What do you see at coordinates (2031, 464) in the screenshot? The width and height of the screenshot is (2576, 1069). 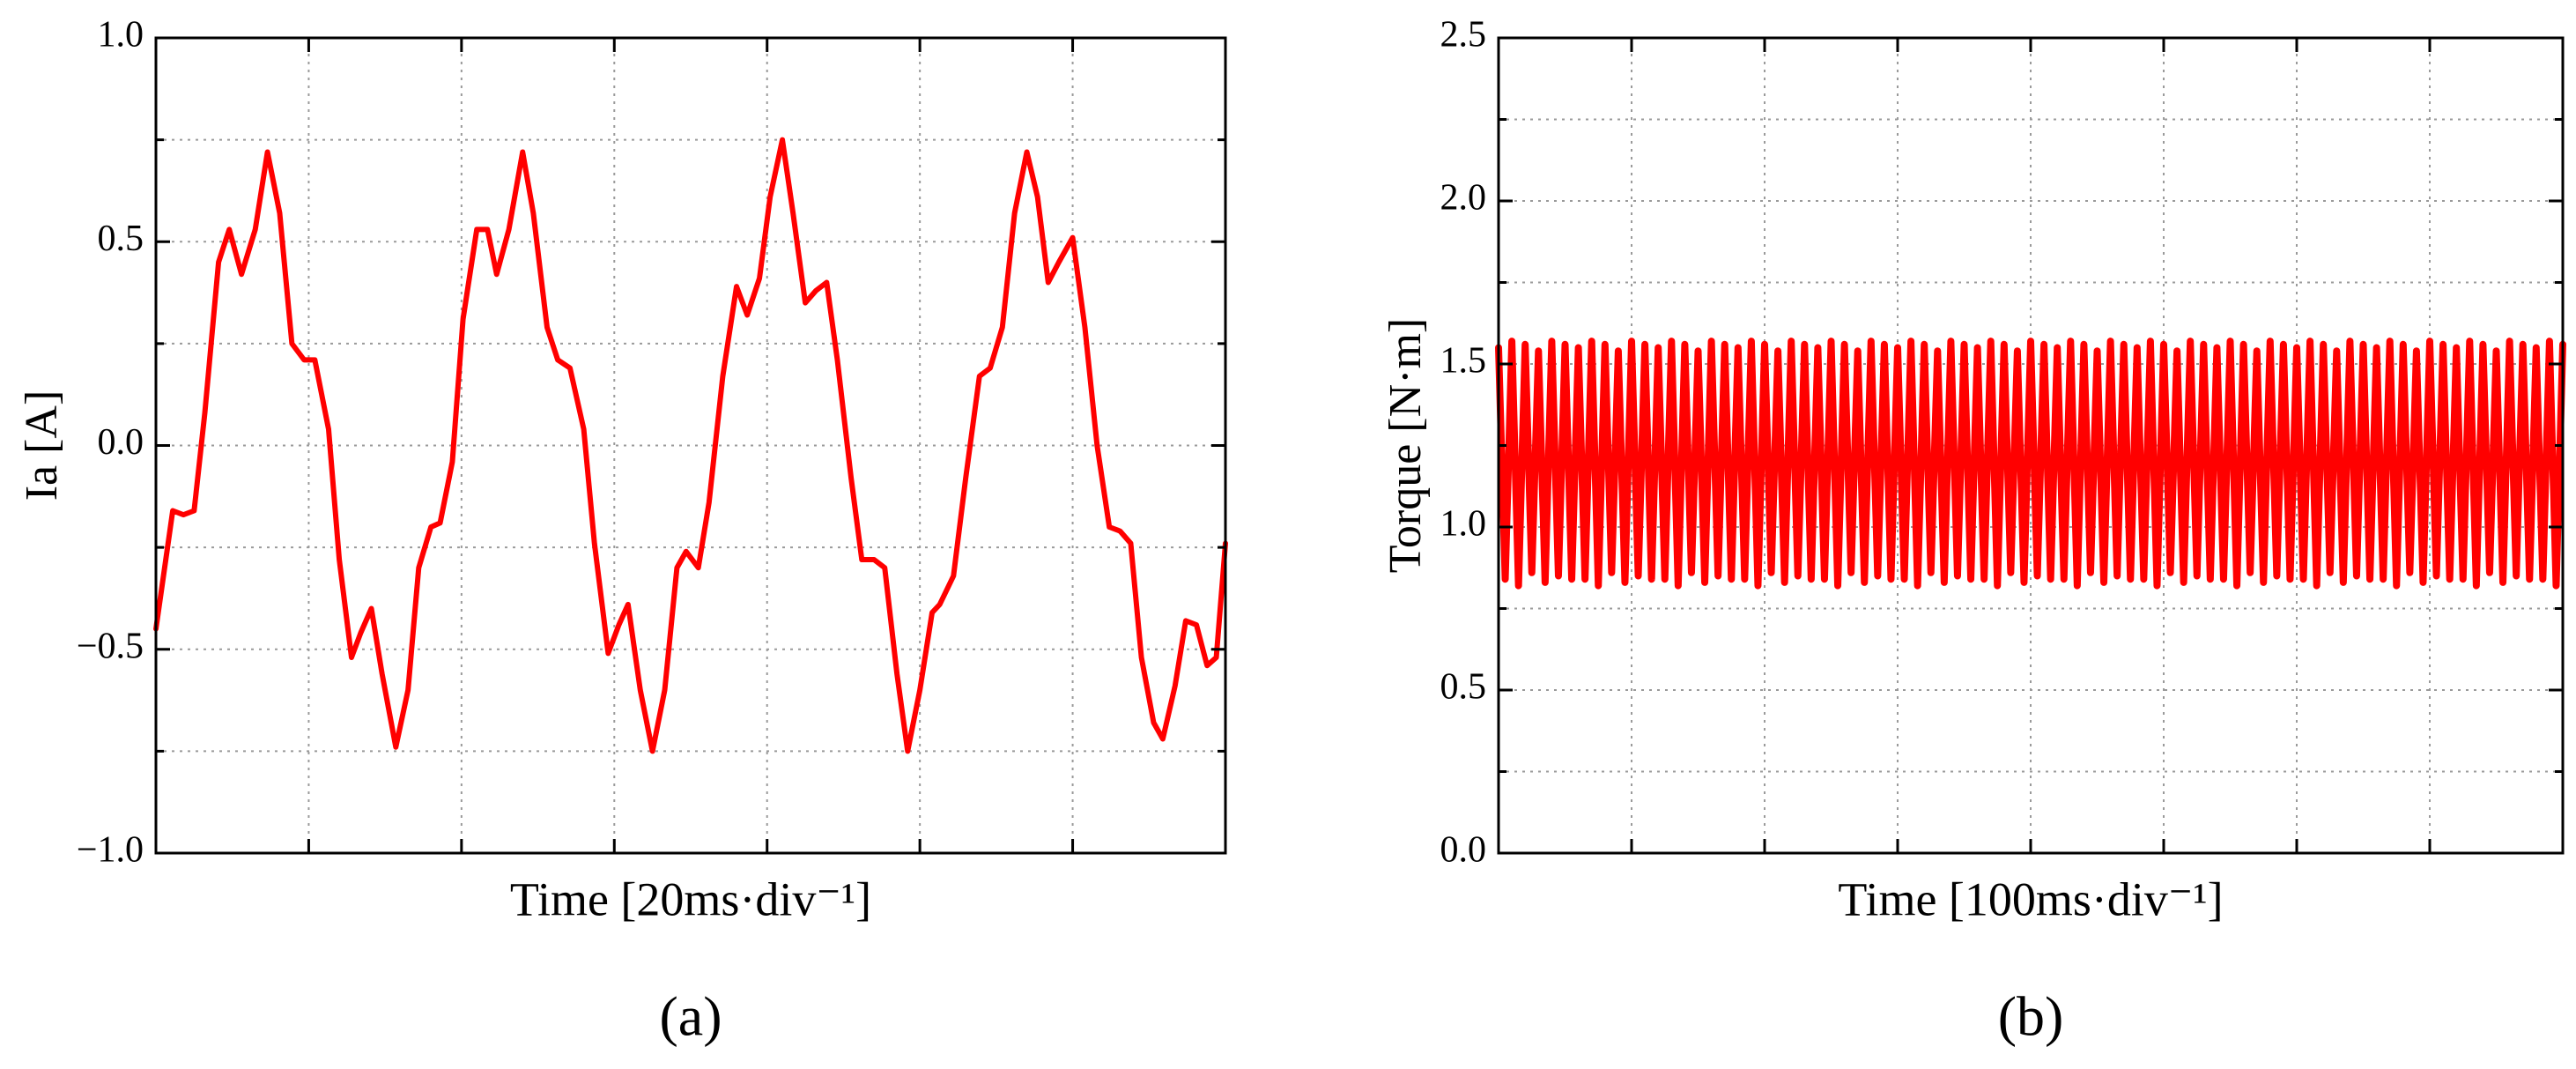 I see `data-line` at bounding box center [2031, 464].